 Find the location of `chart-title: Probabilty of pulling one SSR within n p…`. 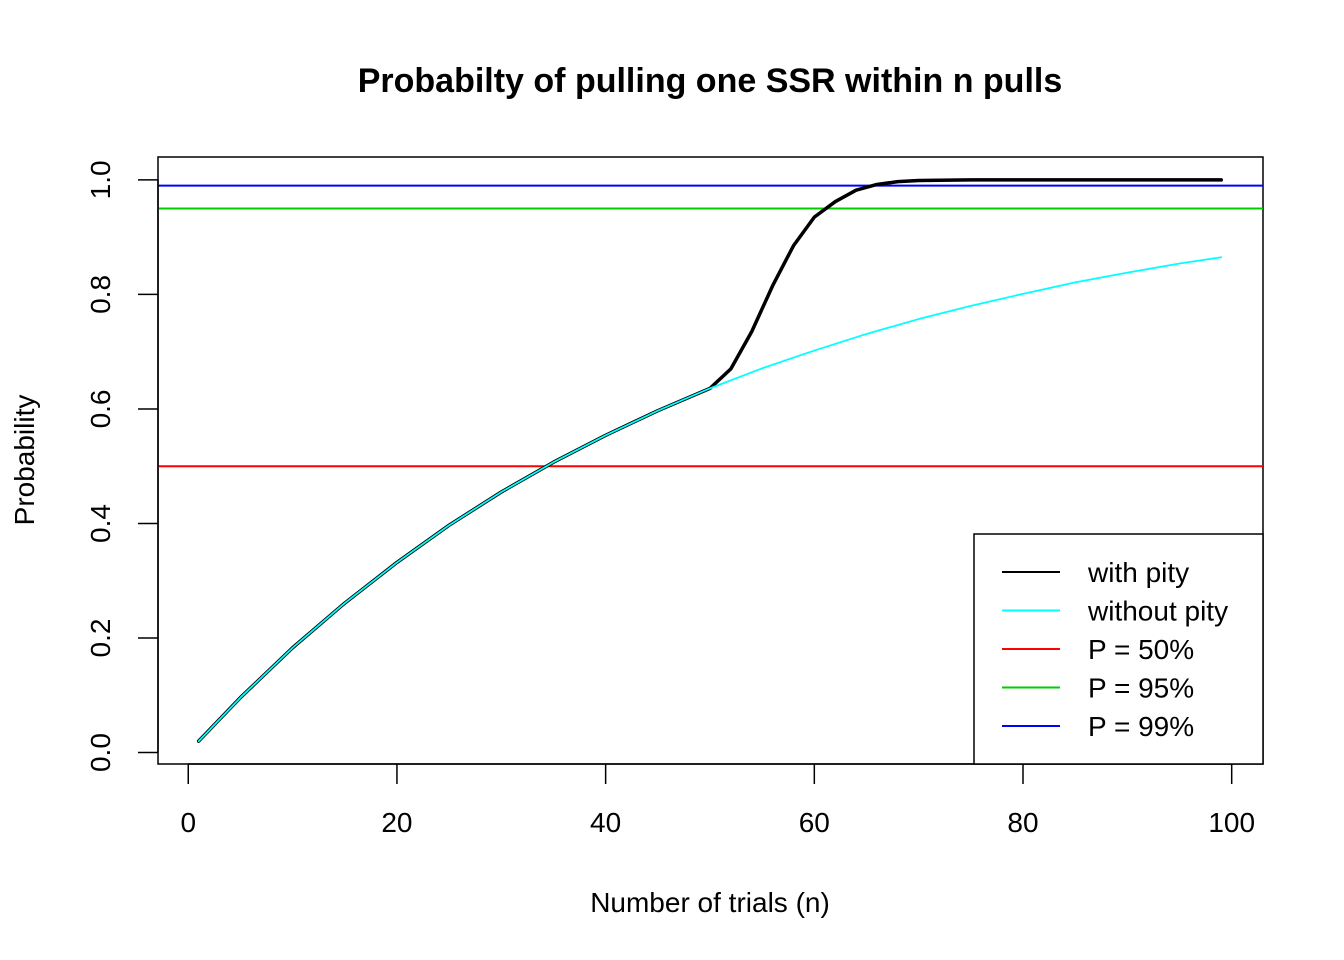

chart-title: Probabilty of pulling one SSR within n p… is located at coordinates (710, 81).